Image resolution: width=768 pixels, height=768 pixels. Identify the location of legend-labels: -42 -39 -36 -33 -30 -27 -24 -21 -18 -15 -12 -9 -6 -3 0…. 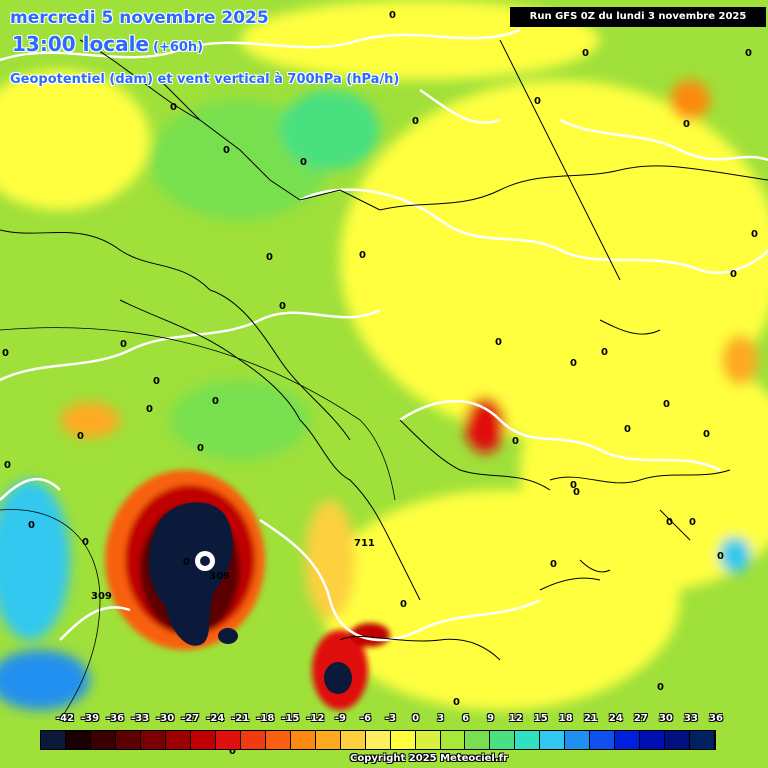
(384, 720).